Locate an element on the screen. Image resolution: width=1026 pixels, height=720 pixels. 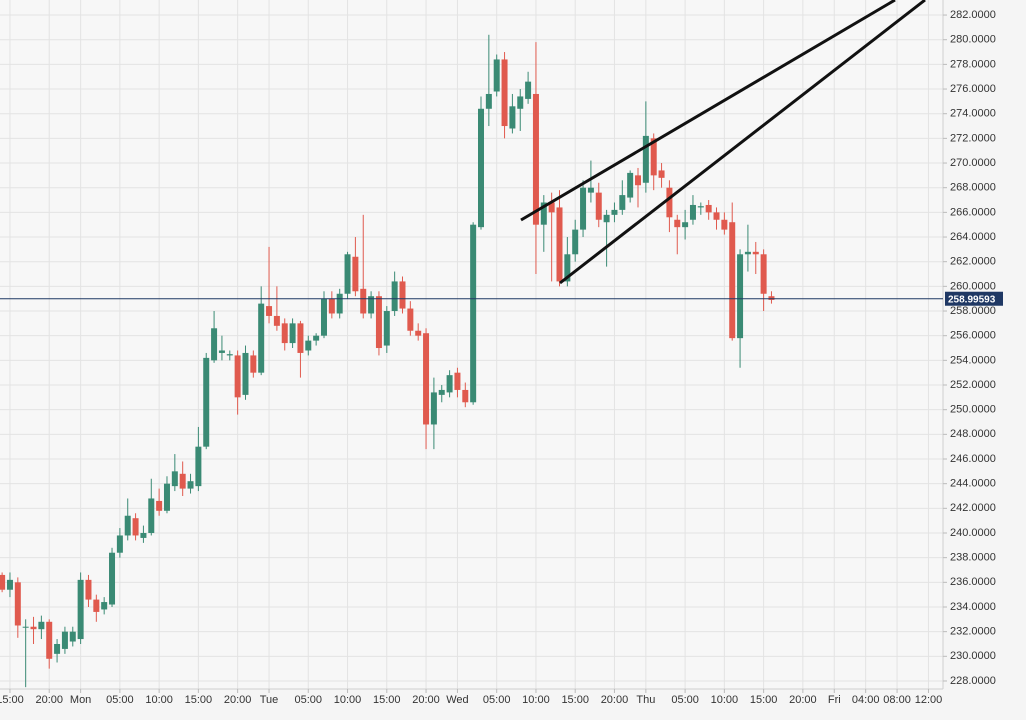
y-tick-label: 236.0000 is located at coordinates (973, 582).